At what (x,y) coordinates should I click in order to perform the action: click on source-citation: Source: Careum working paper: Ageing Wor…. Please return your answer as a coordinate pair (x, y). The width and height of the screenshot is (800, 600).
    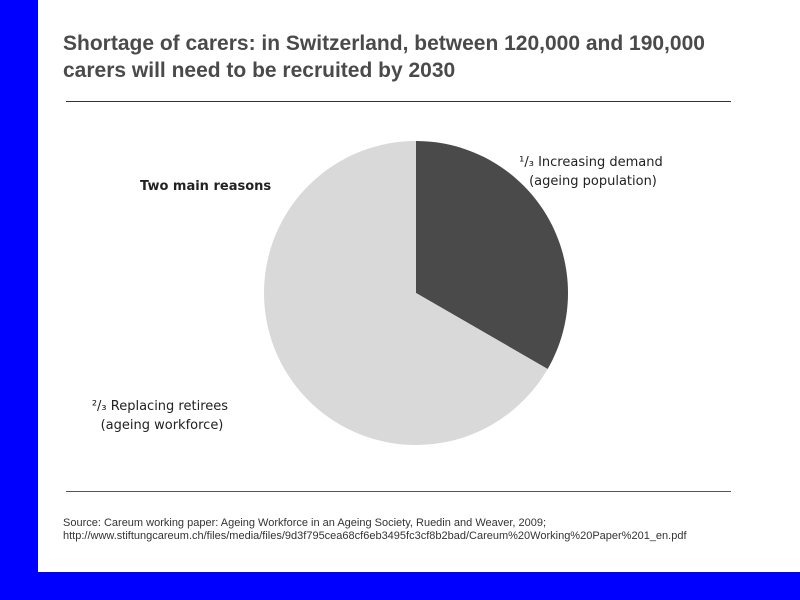
    Looking at the image, I should click on (423, 530).